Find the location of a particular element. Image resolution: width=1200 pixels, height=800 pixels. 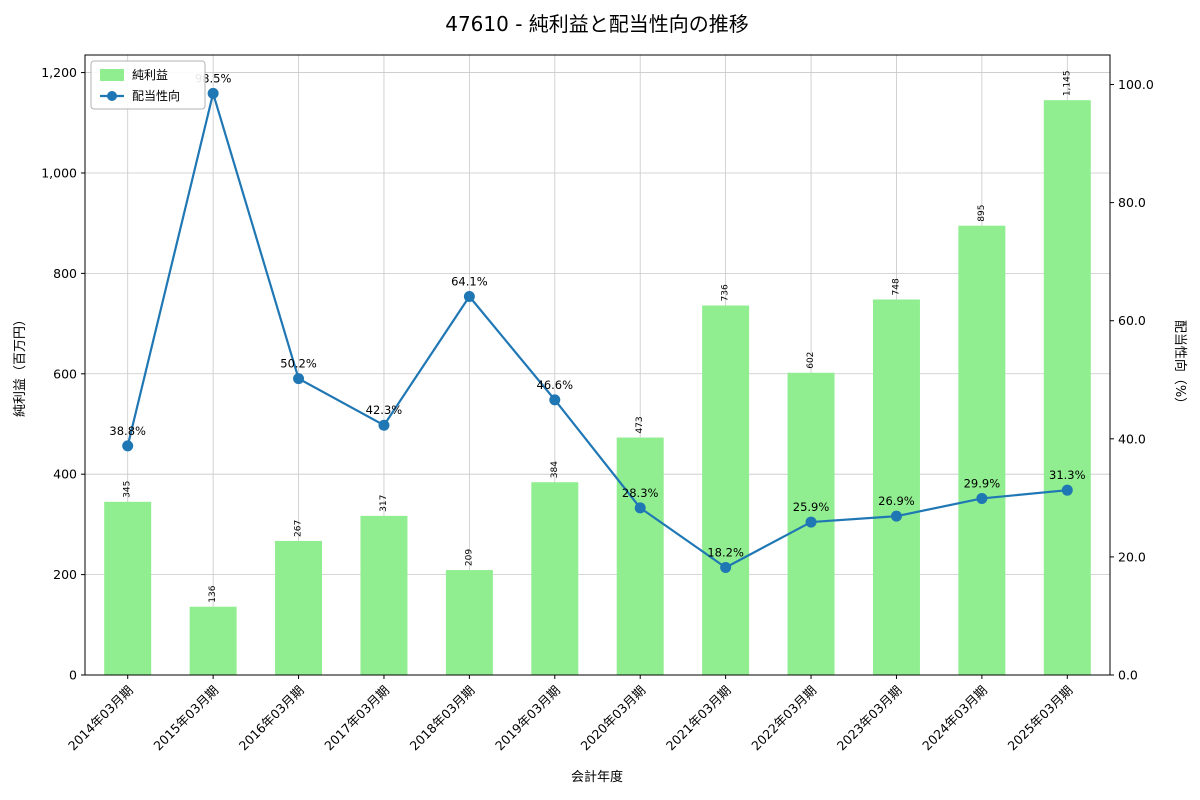

left-tick-label: 800 is located at coordinates (65, 273).